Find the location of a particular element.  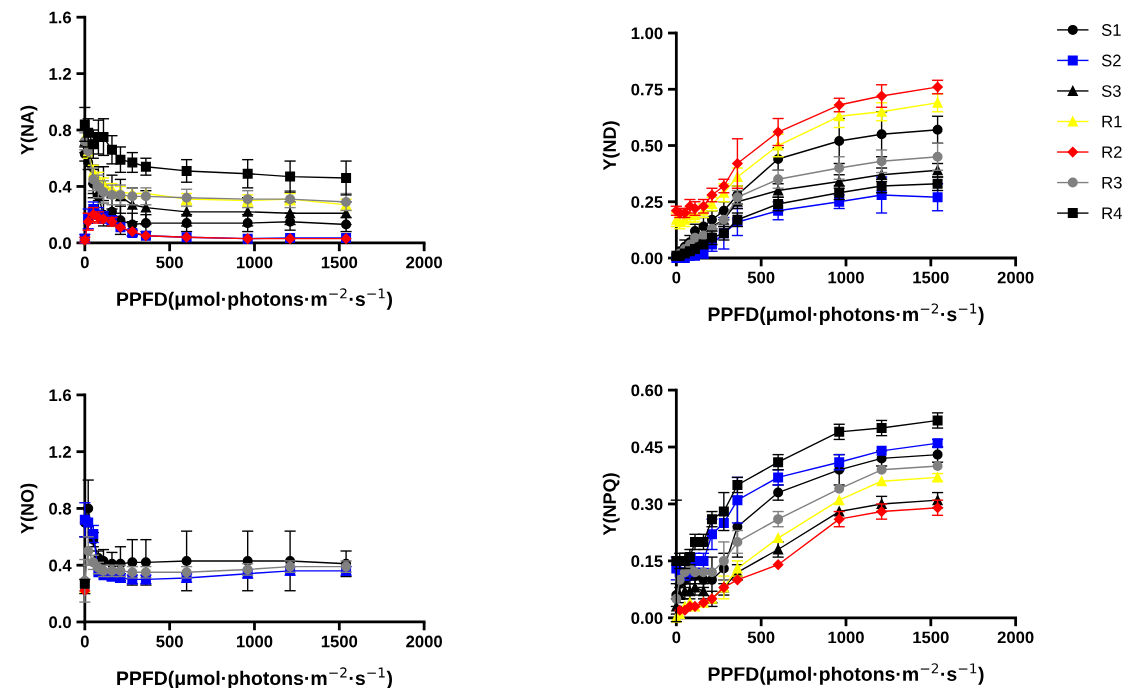

legend-label: S1 is located at coordinates (1111, 30).